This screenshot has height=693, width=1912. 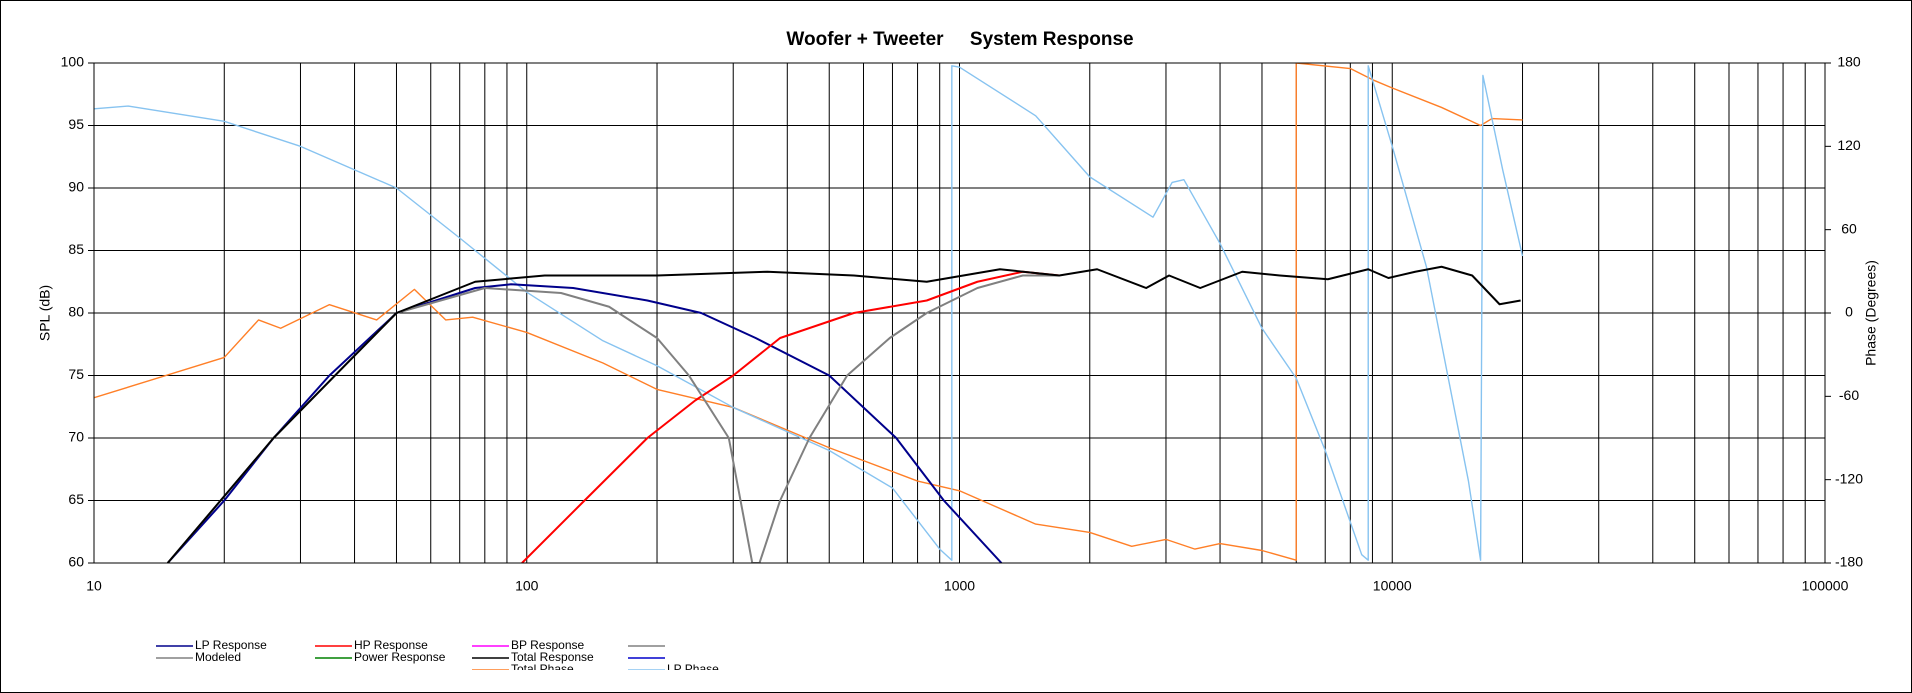 What do you see at coordinates (76, 562) in the screenshot?
I see `y-tick-label: 60` at bounding box center [76, 562].